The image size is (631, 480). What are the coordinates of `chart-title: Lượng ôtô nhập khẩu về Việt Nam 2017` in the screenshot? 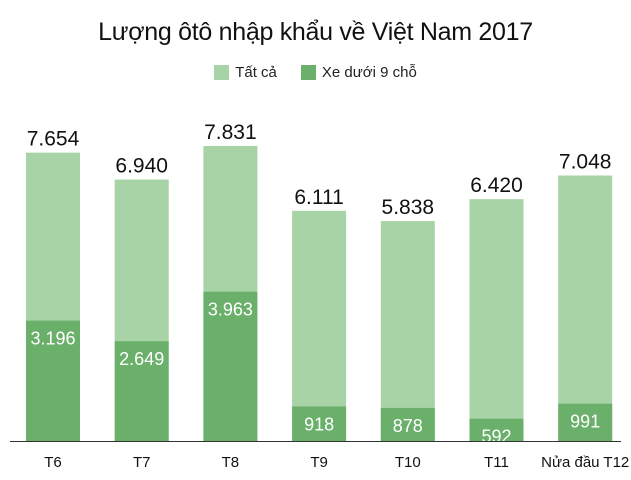 It's located at (315, 32).